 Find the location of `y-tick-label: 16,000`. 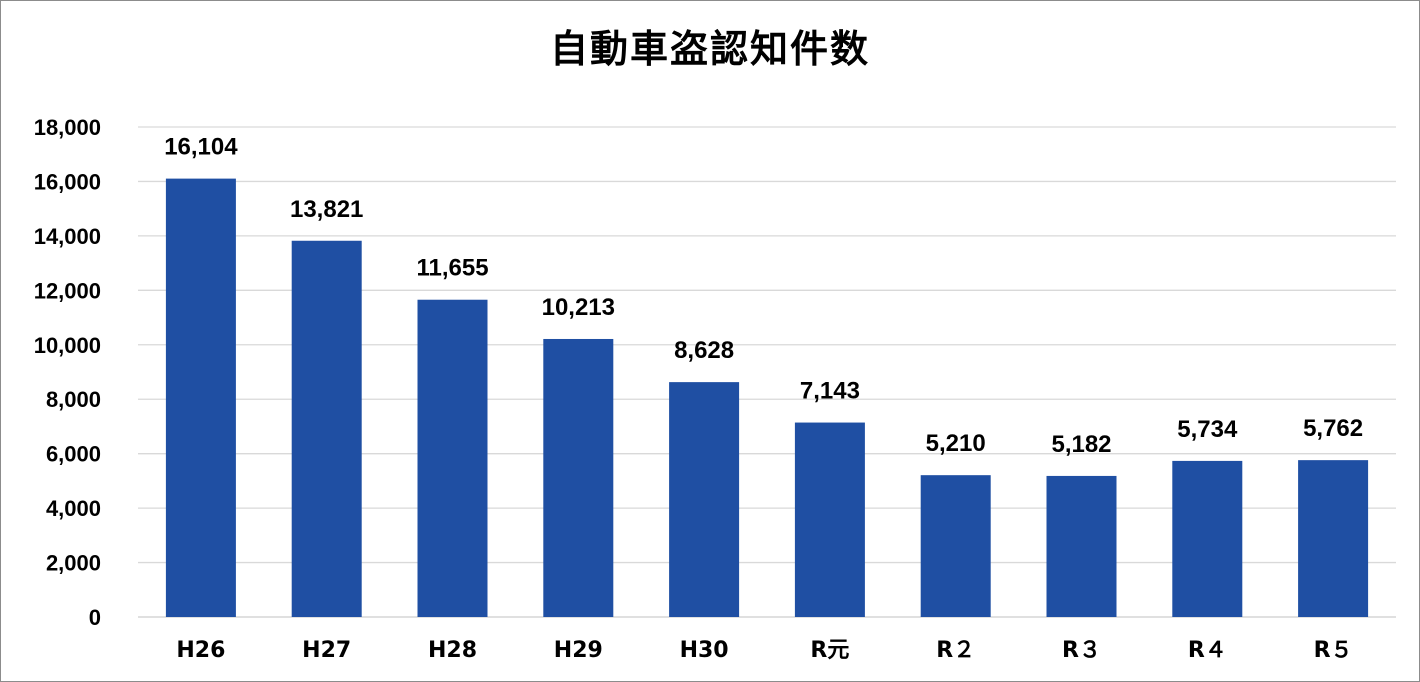

y-tick-label: 16,000 is located at coordinates (67, 181).